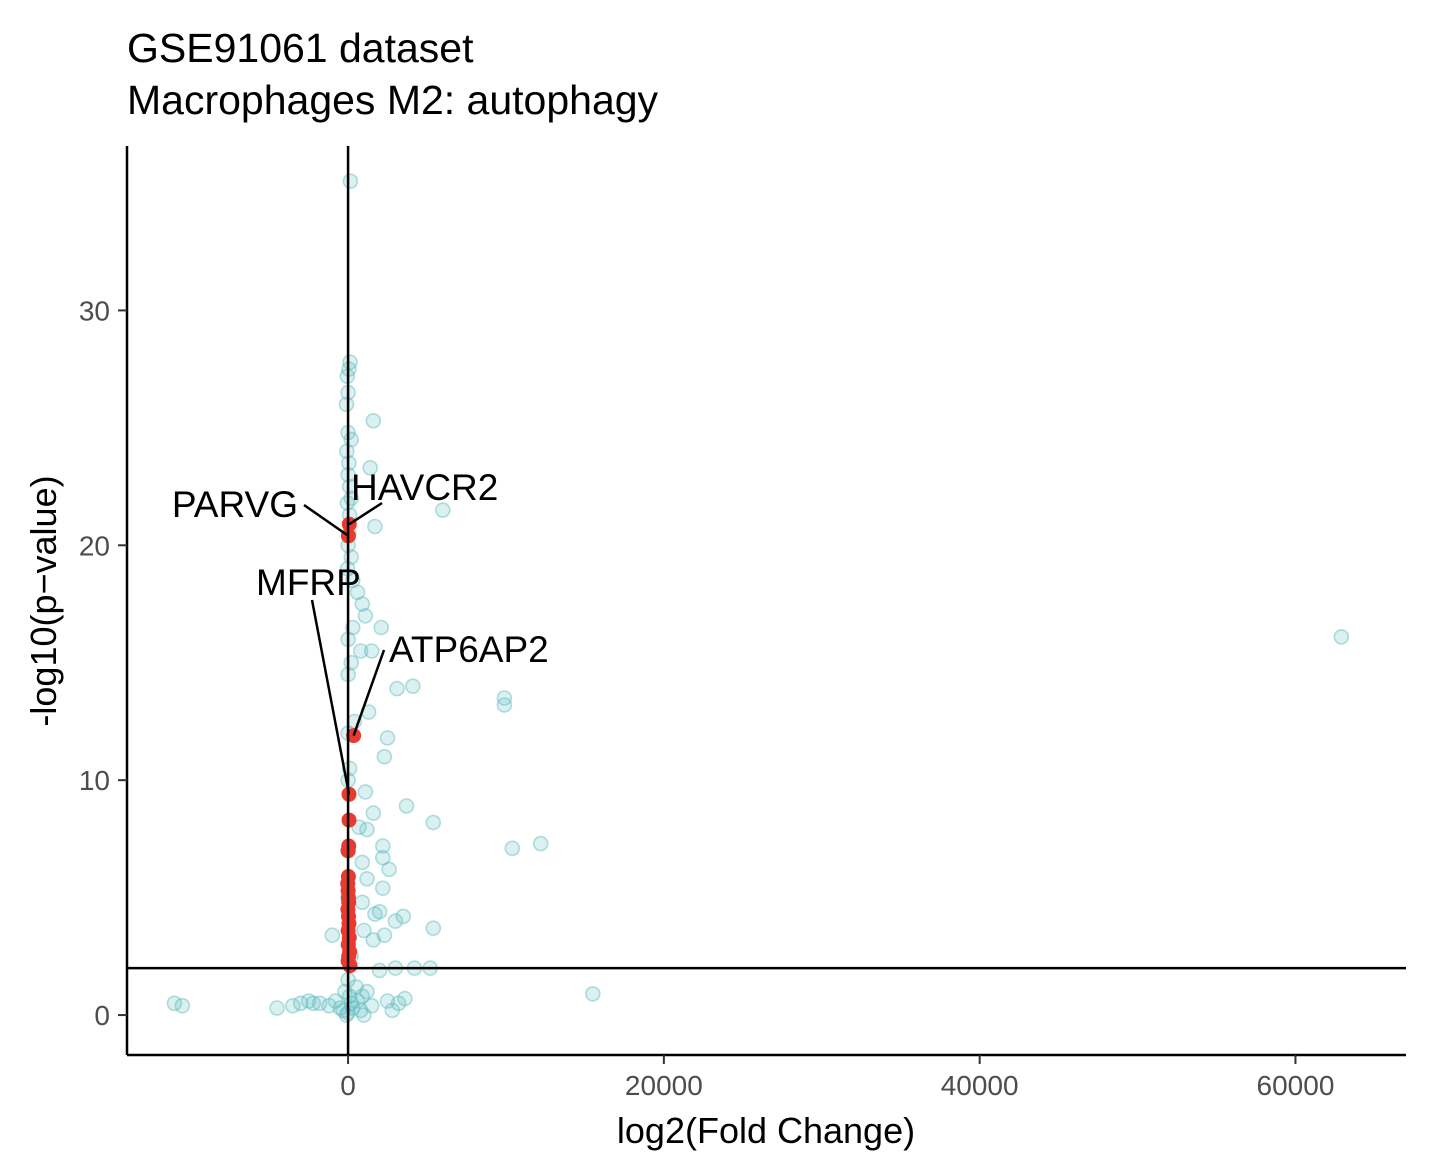  What do you see at coordinates (300, 48) in the screenshot?
I see `chart-title: GSE91061 dataset` at bounding box center [300, 48].